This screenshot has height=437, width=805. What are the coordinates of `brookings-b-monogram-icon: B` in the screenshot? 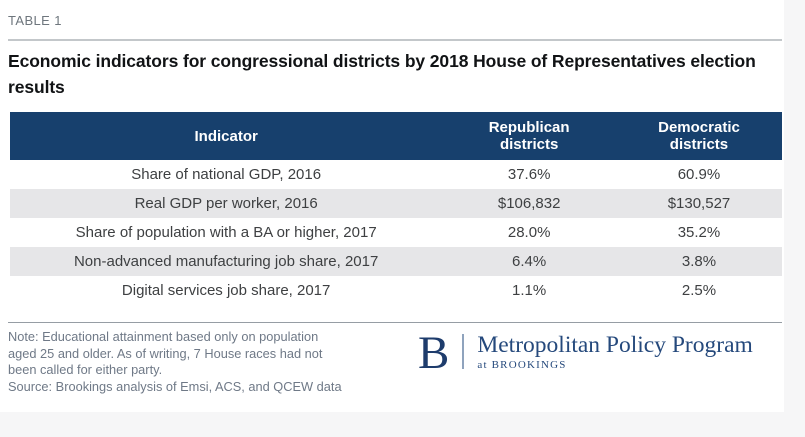 It's located at (434, 353).